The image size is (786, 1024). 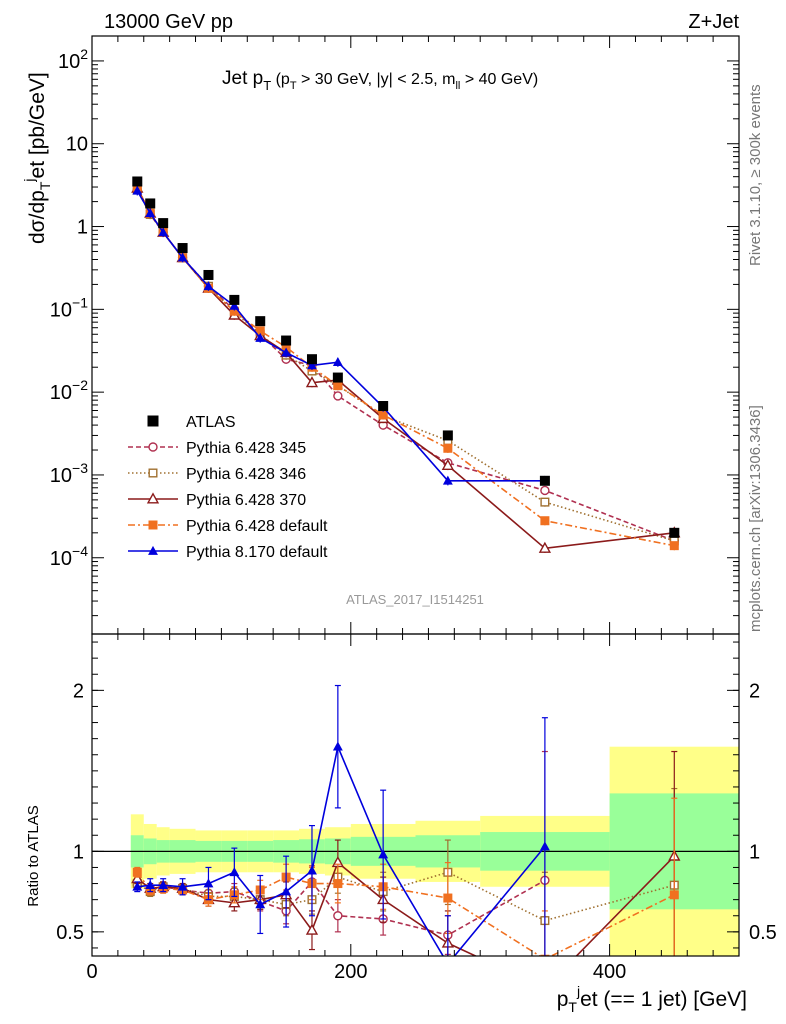 What do you see at coordinates (257, 526) in the screenshot?
I see `legend-label: Pythia 6.428 default` at bounding box center [257, 526].